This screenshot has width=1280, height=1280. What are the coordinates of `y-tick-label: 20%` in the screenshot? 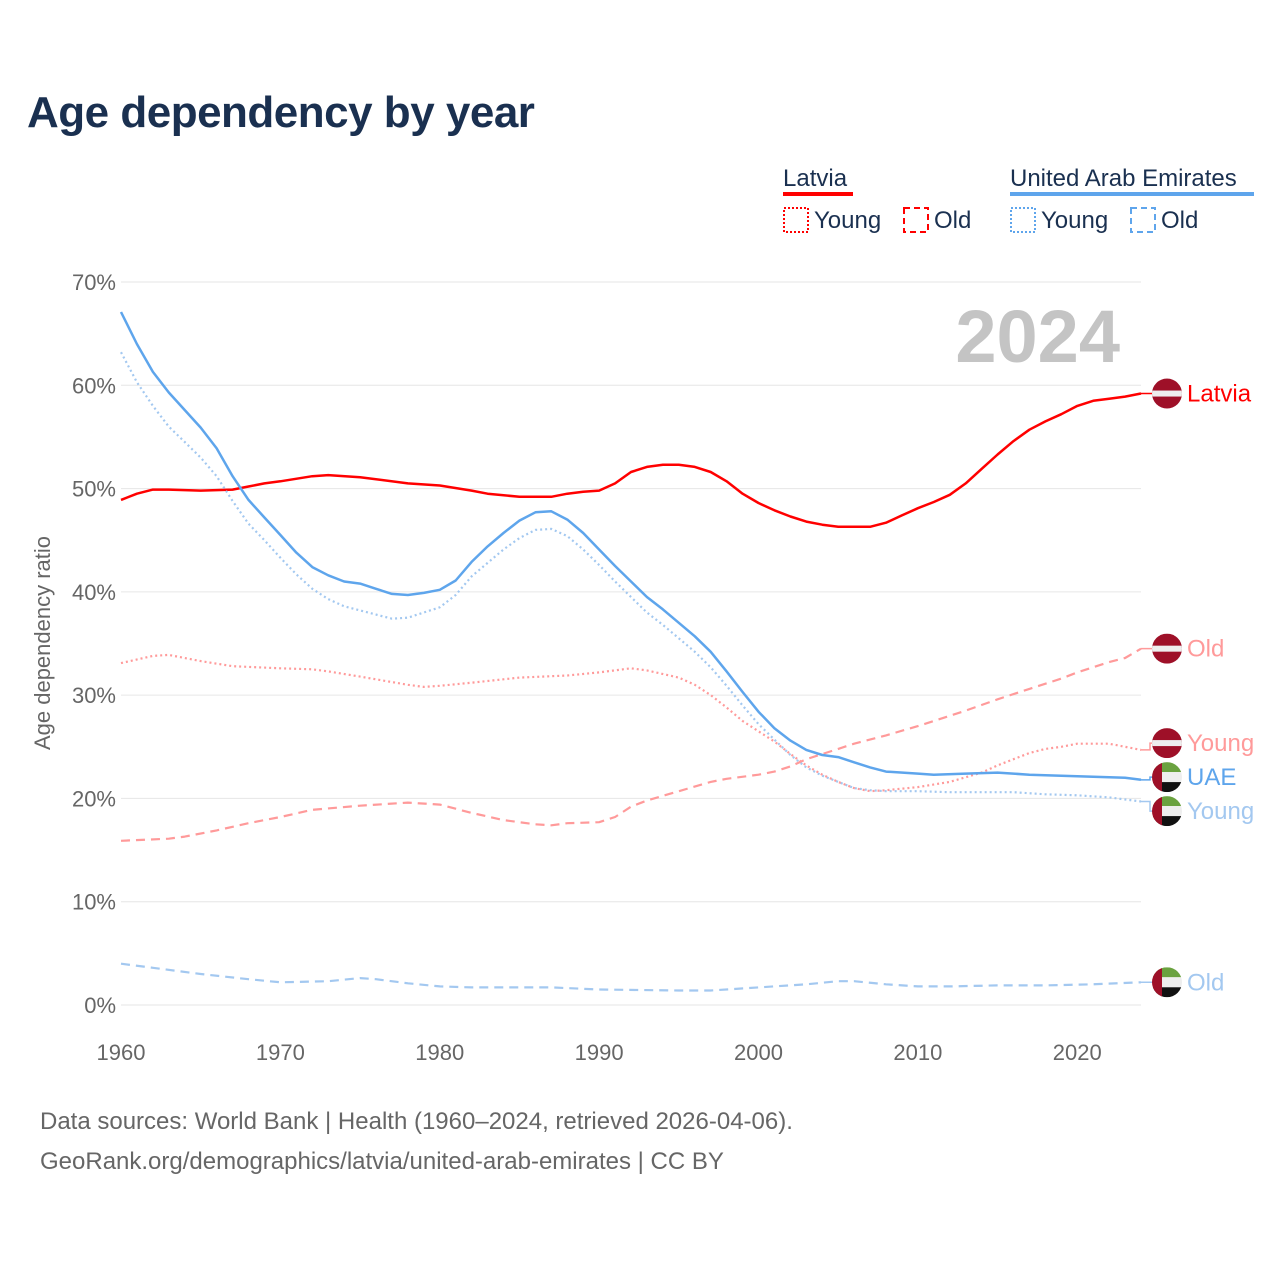 It's located at (94, 798).